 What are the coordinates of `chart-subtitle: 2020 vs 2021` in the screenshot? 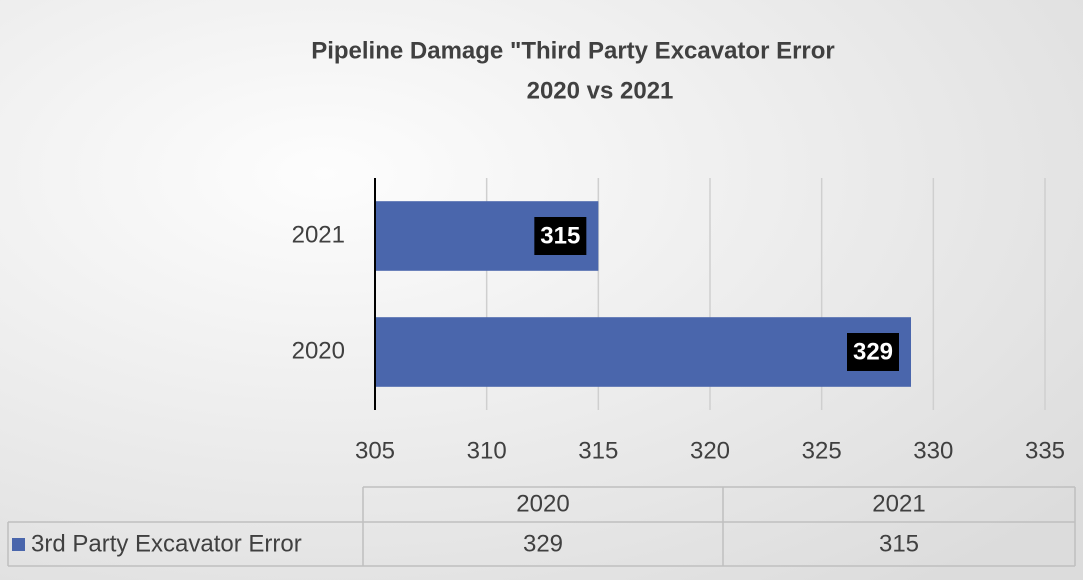 It's located at (600, 90).